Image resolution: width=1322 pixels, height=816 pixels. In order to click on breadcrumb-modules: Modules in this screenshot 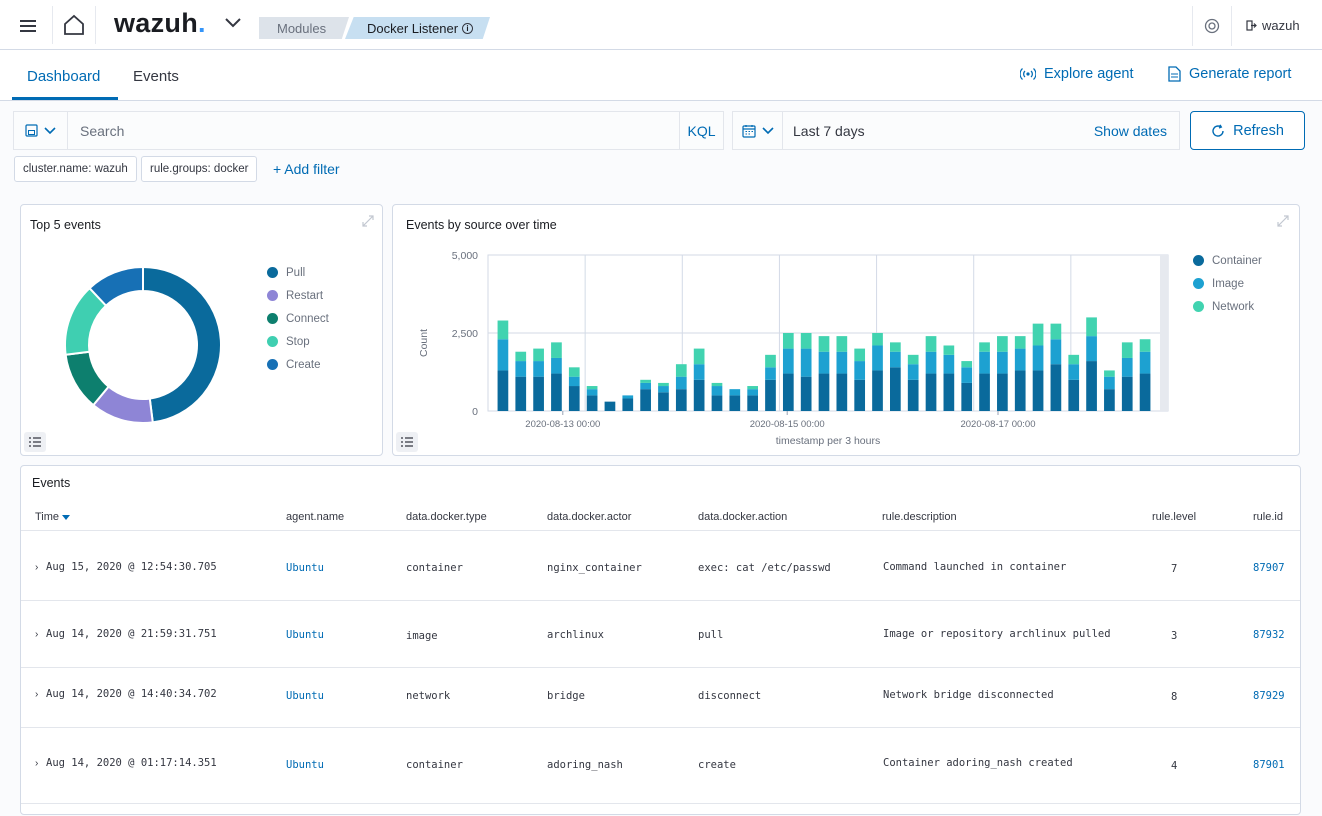, I will do `click(304, 28)`.